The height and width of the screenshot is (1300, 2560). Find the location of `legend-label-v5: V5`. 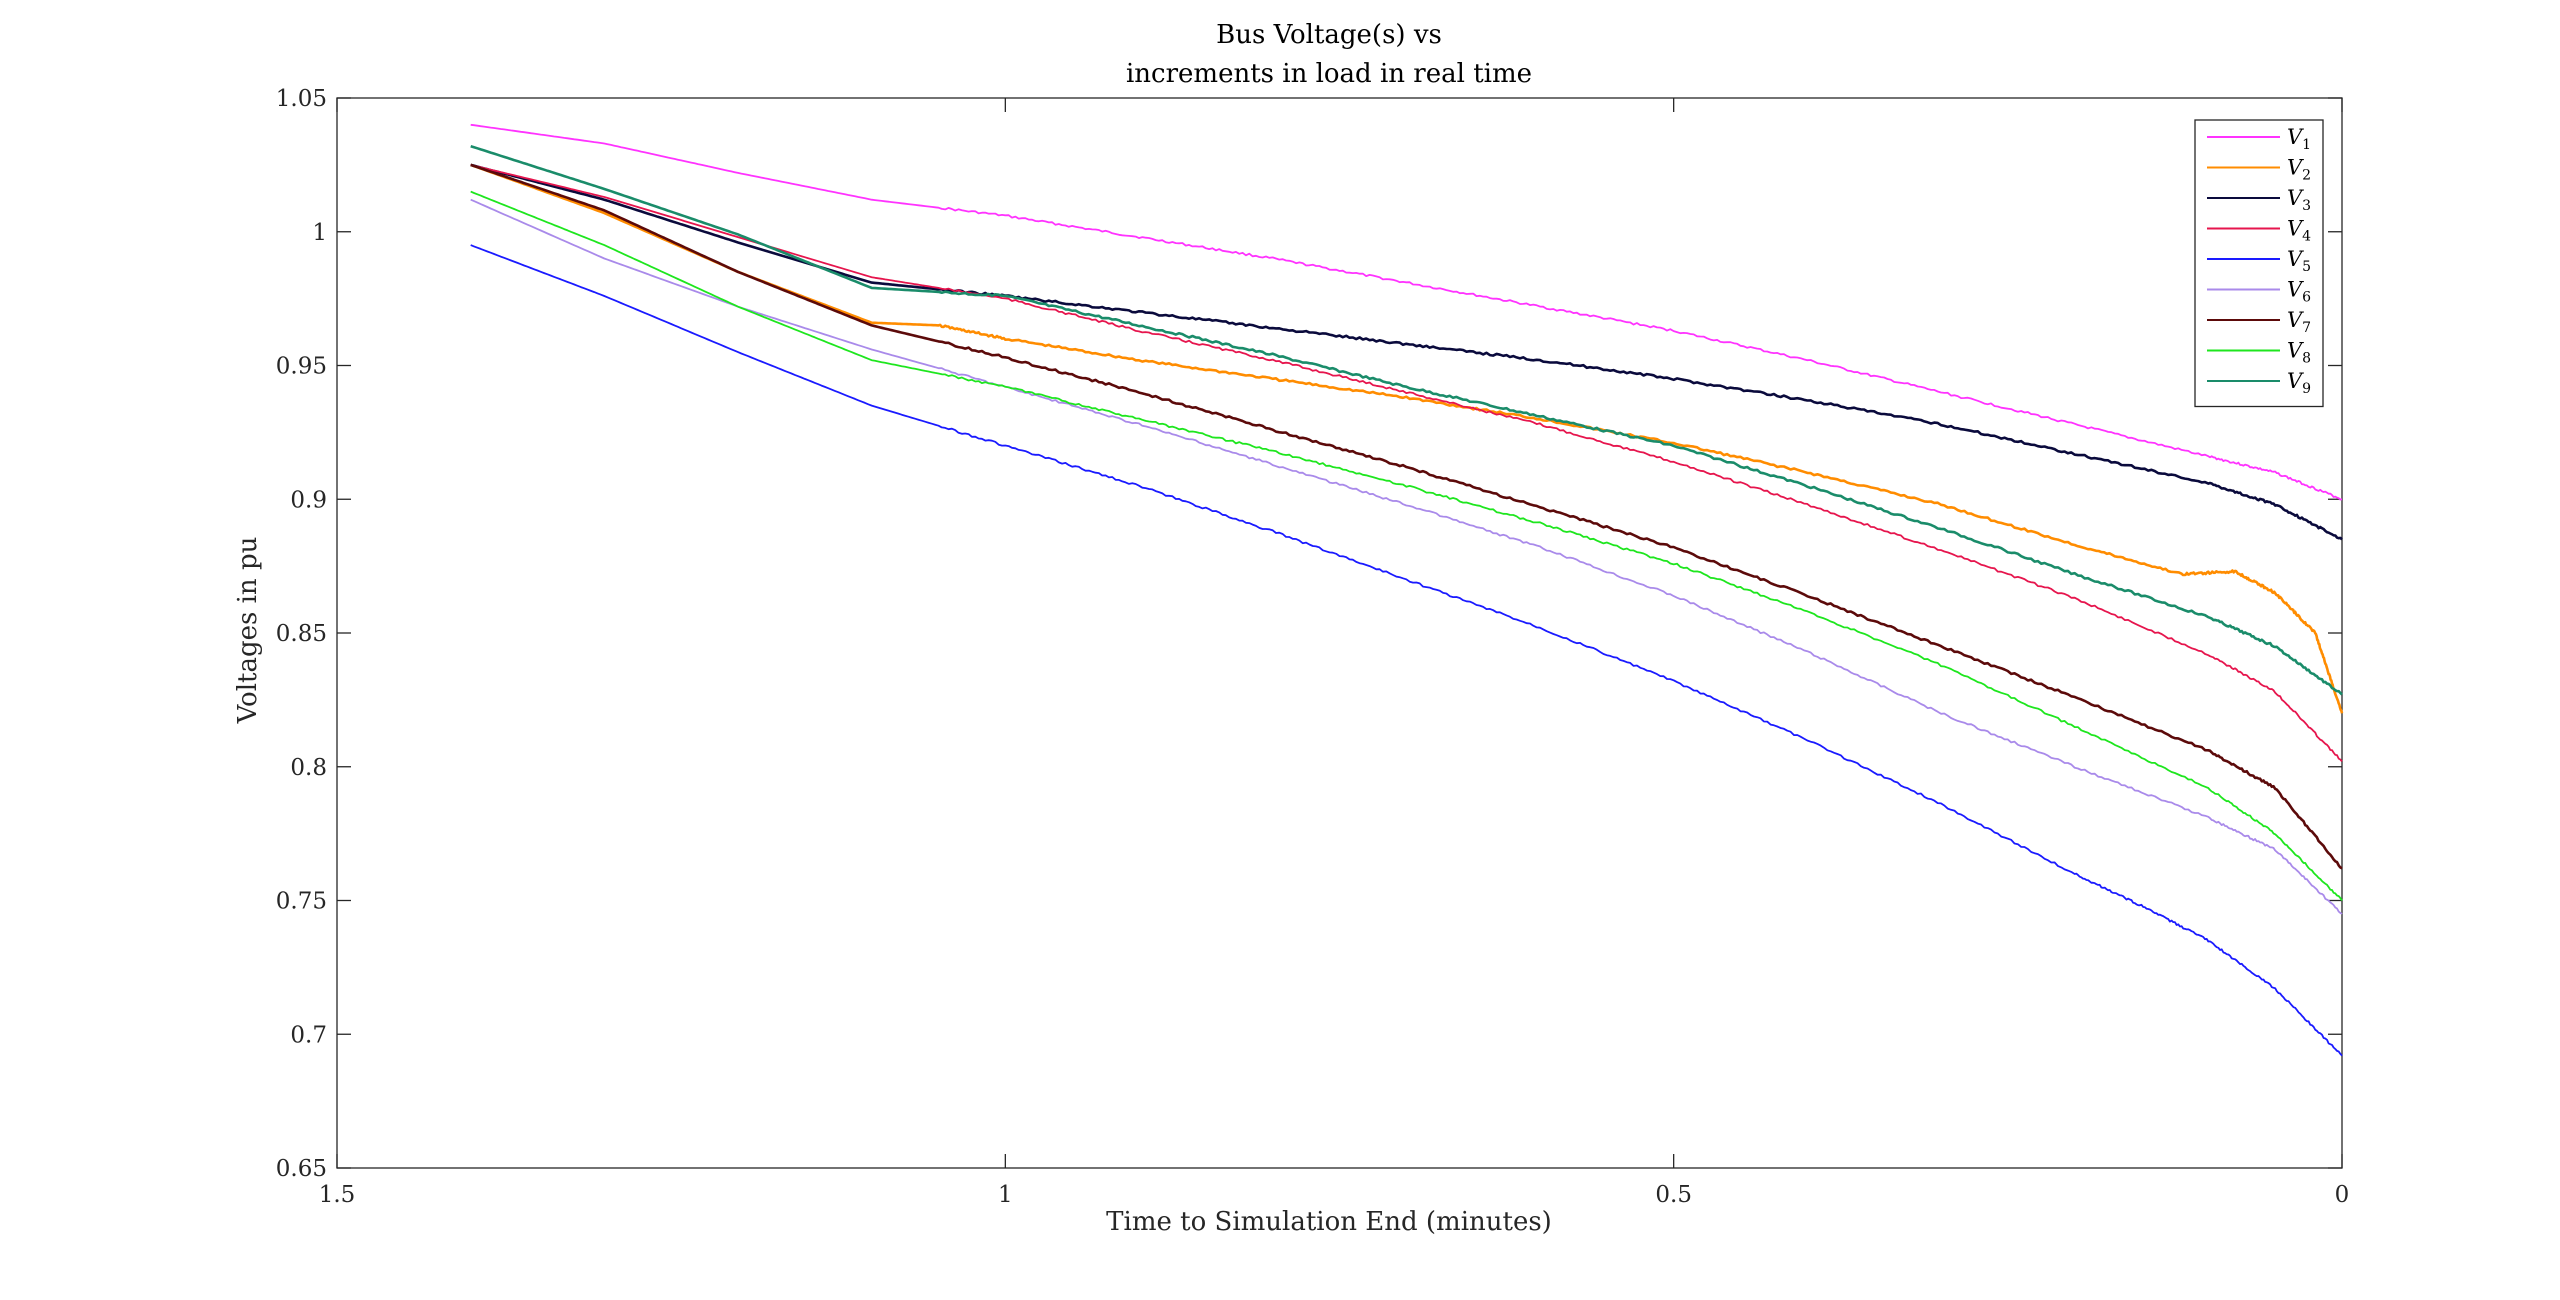

legend-label-v5: V5 is located at coordinates (2299, 261).